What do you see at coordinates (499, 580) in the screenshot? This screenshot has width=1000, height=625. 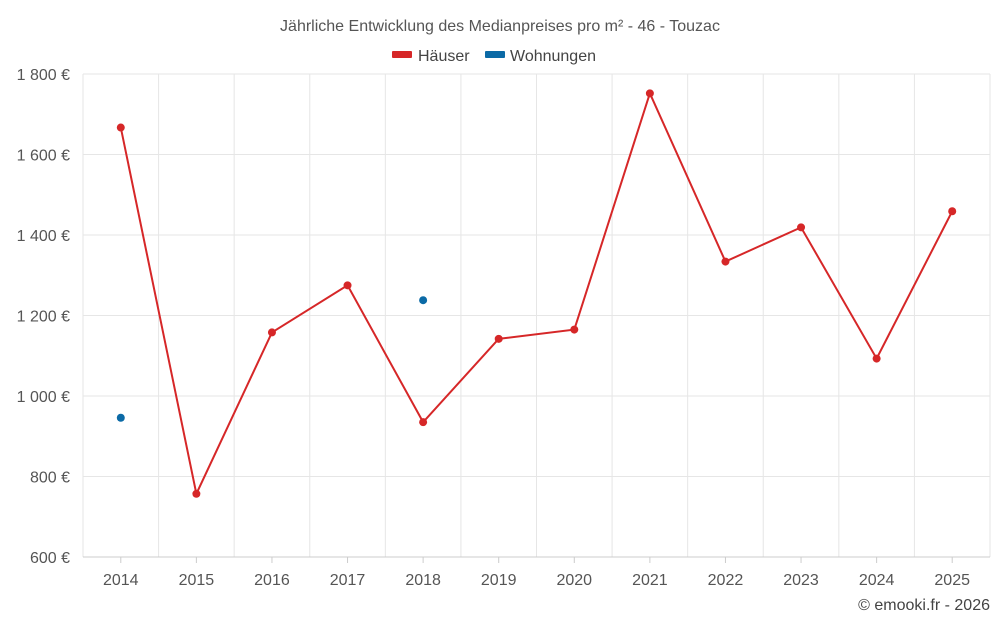 I see `x-tick-label: 2019` at bounding box center [499, 580].